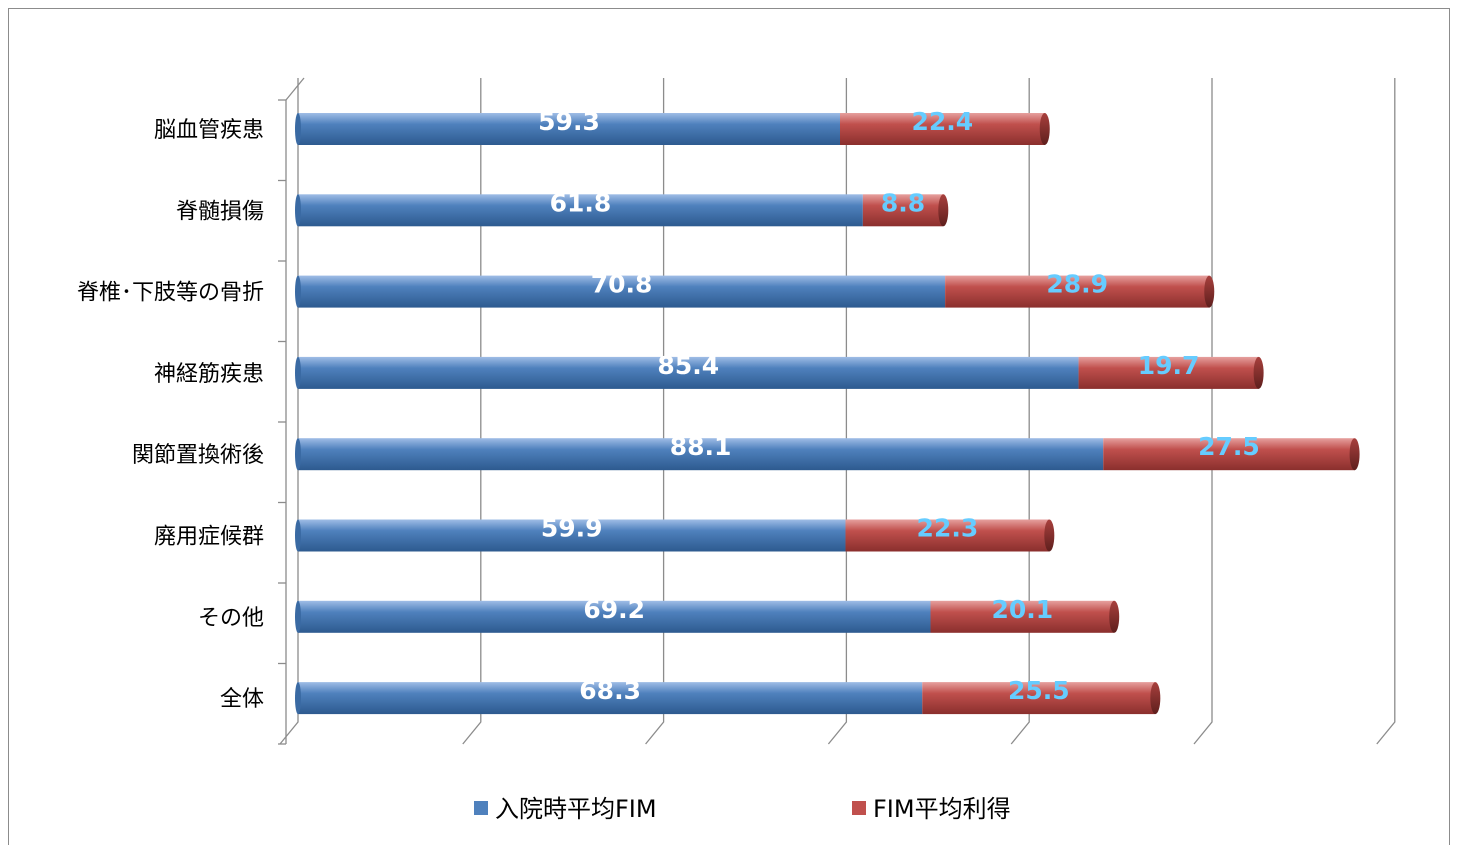 This screenshot has height=845, width=1458. Describe the element at coordinates (1077, 284) in the screenshot. I see `data-label-fim-gain: 28.9` at that location.